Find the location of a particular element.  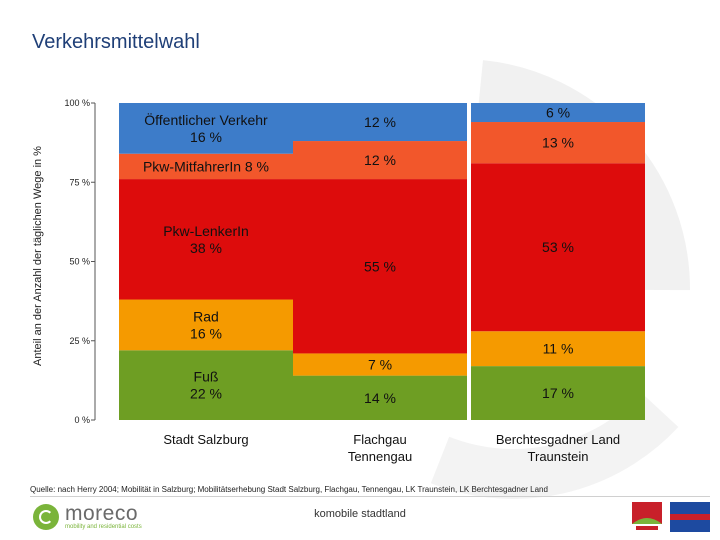

partner-logo-icon is located at coordinates (647, 516).